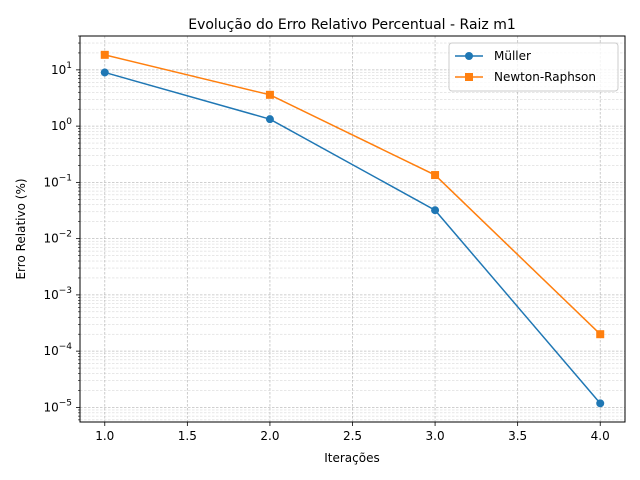  I want to click on x-tick-label: 1.5, so click(187, 436).